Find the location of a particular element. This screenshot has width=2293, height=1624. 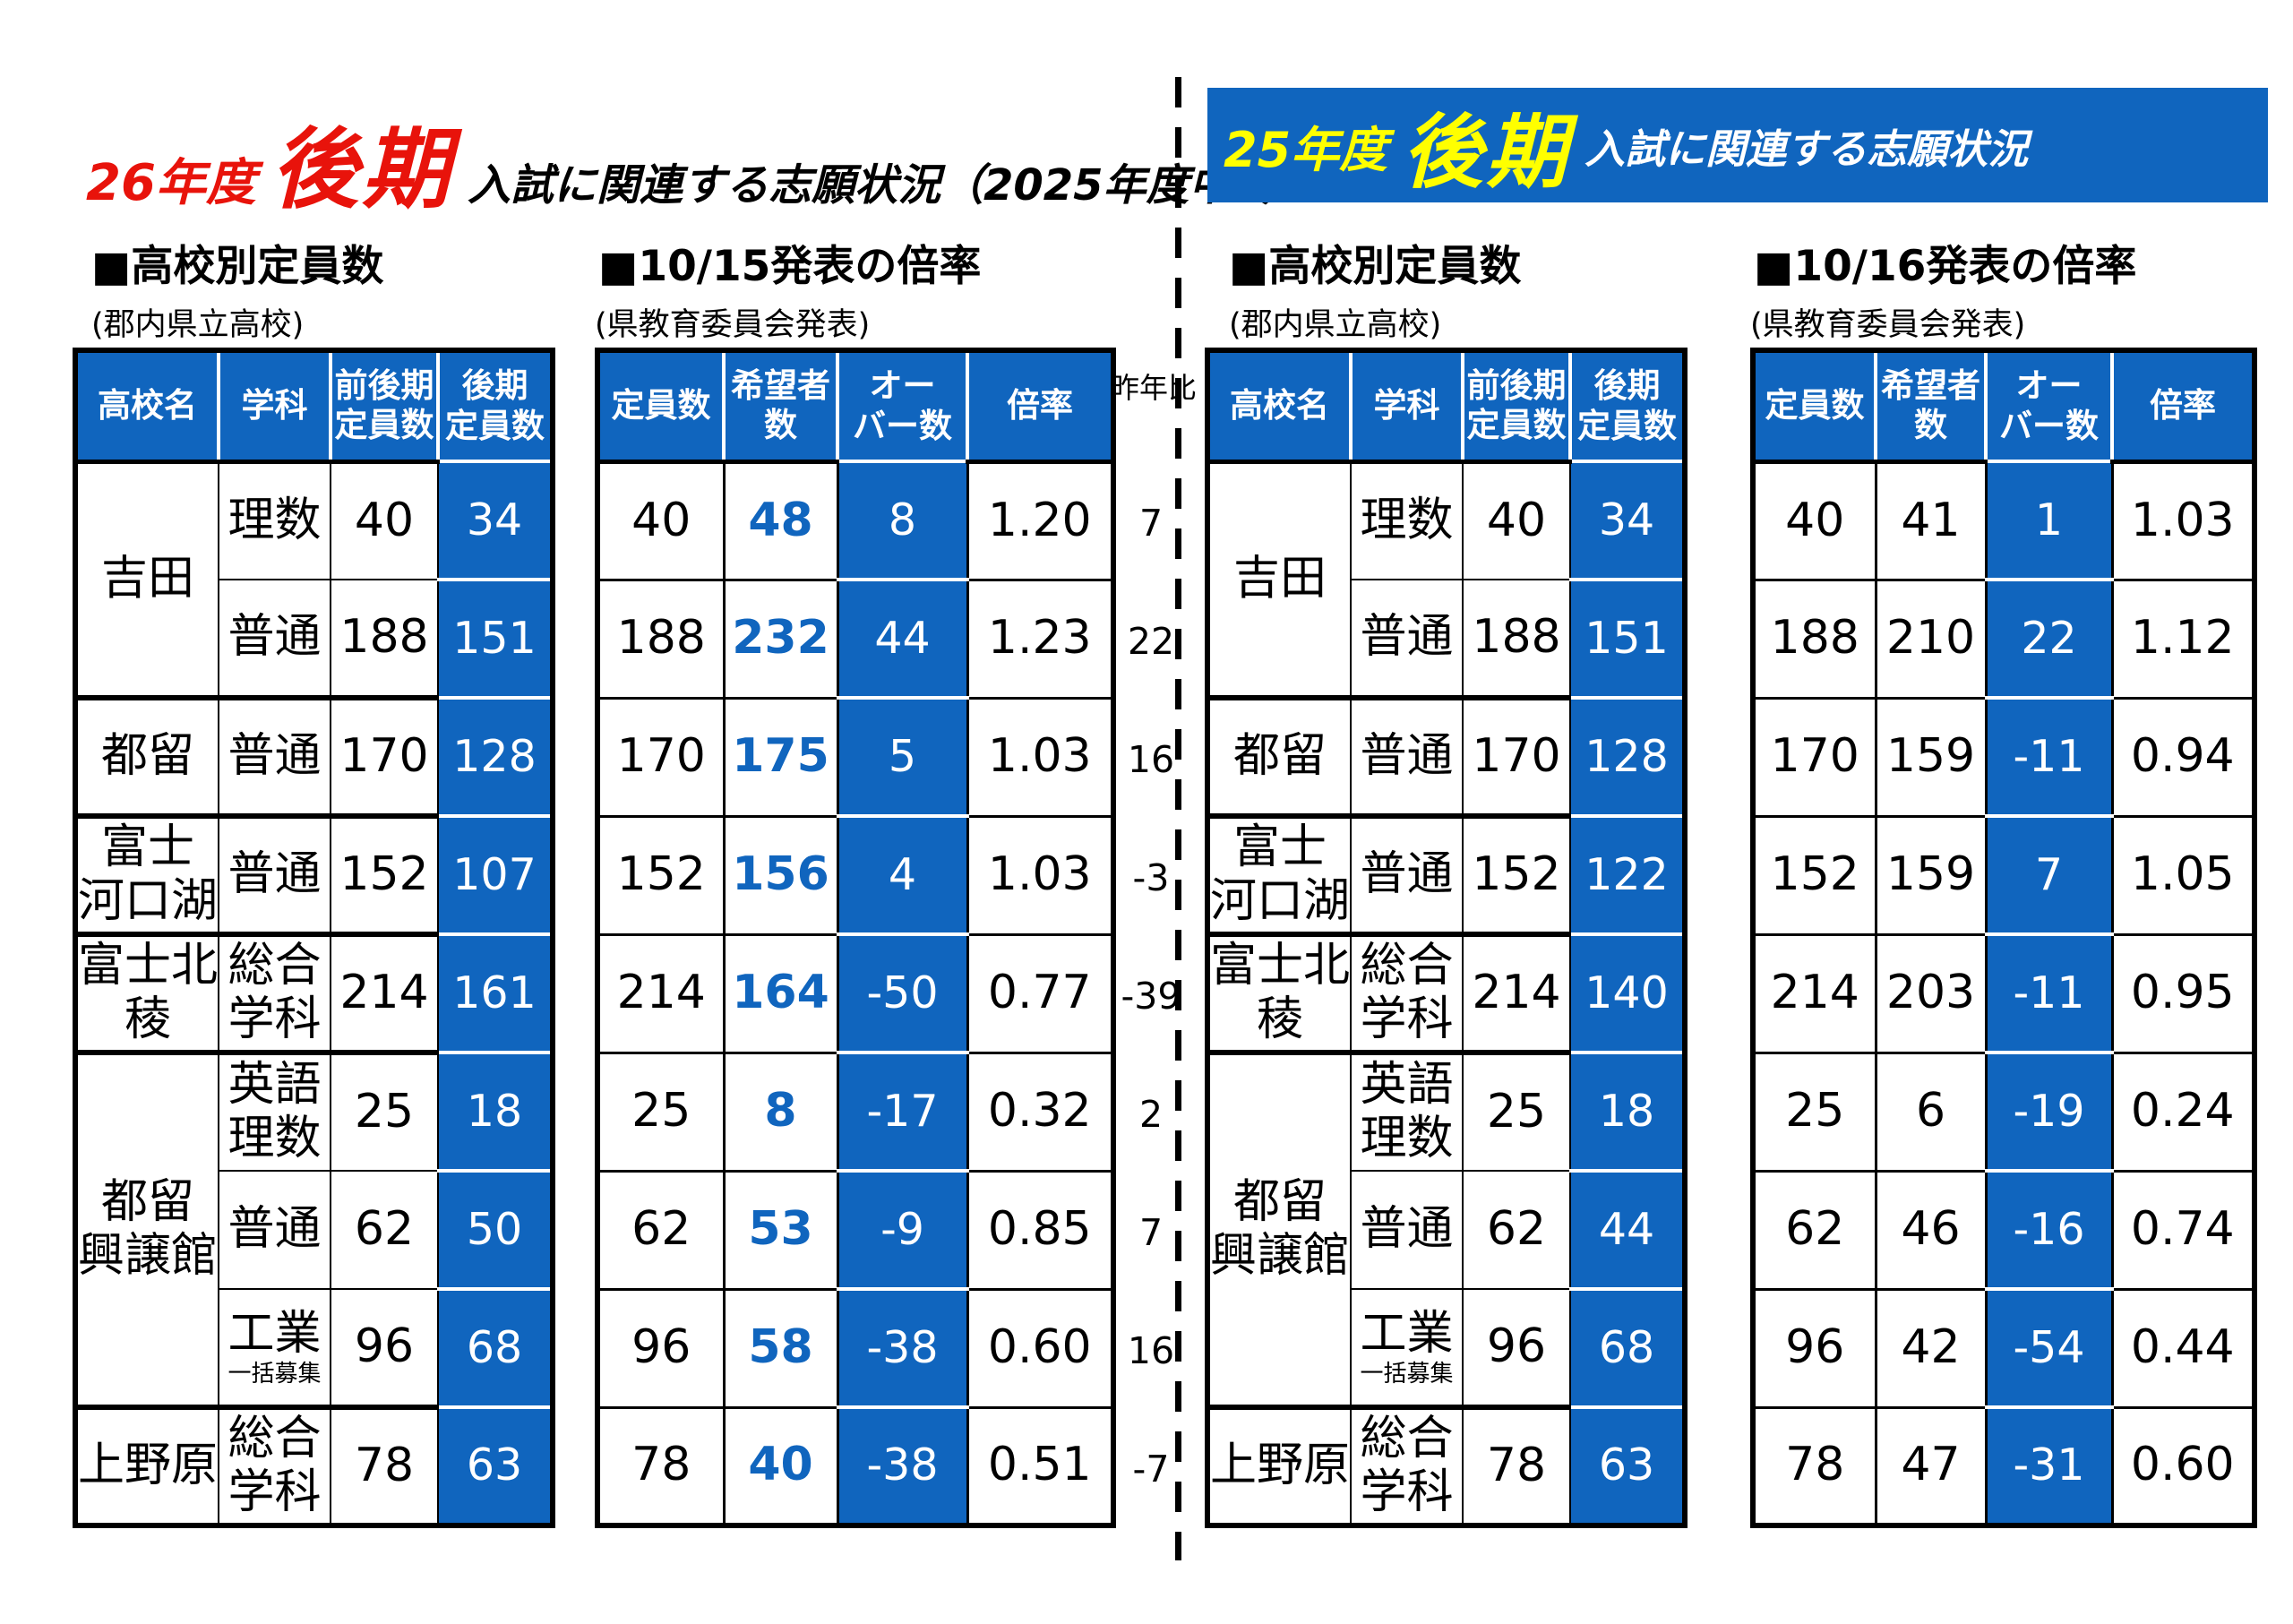

table-row: 普通 62 50 is located at coordinates (314, 1229).